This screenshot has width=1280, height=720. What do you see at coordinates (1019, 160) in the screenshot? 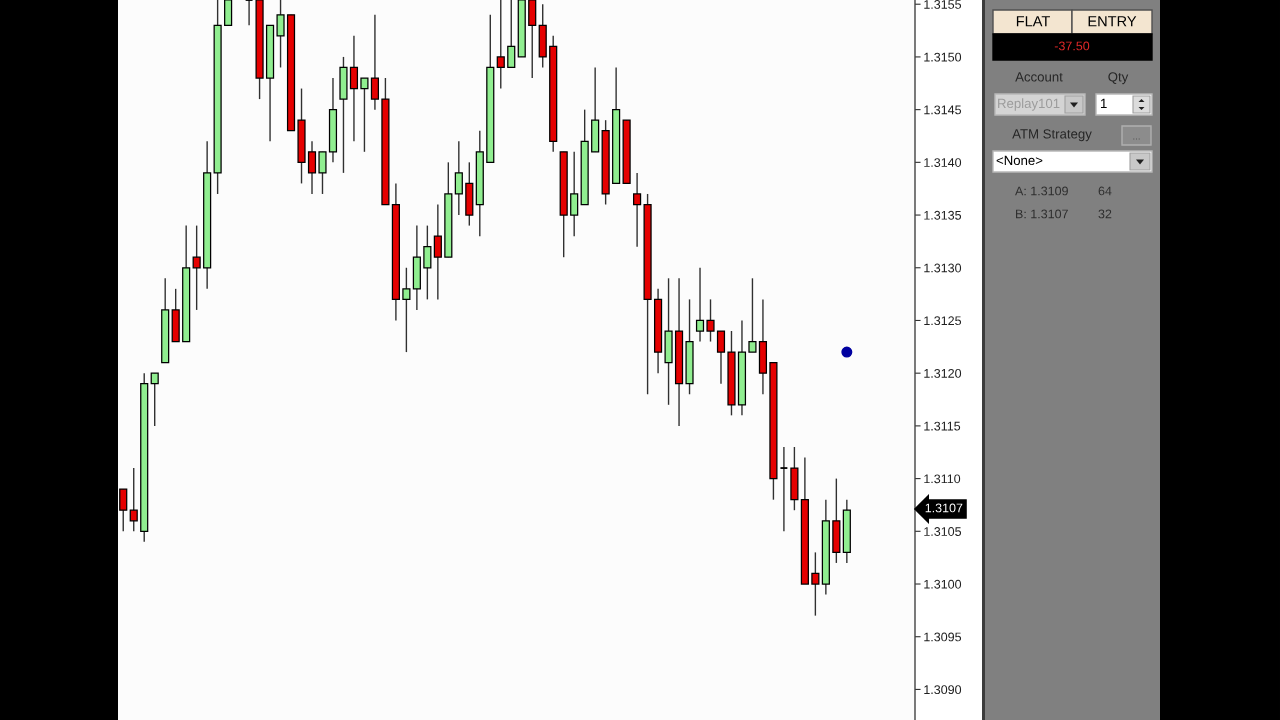
I see `text: <None>` at bounding box center [1019, 160].